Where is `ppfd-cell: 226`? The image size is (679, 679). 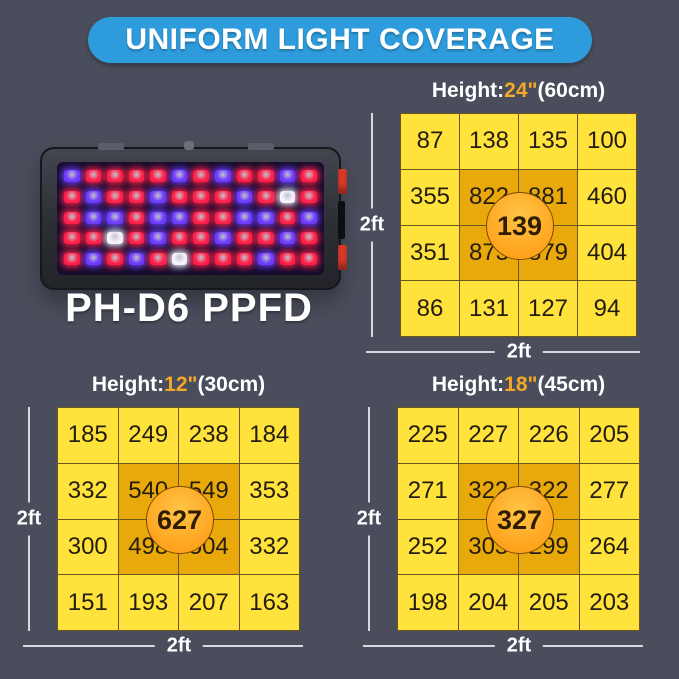 ppfd-cell: 226 is located at coordinates (549, 435).